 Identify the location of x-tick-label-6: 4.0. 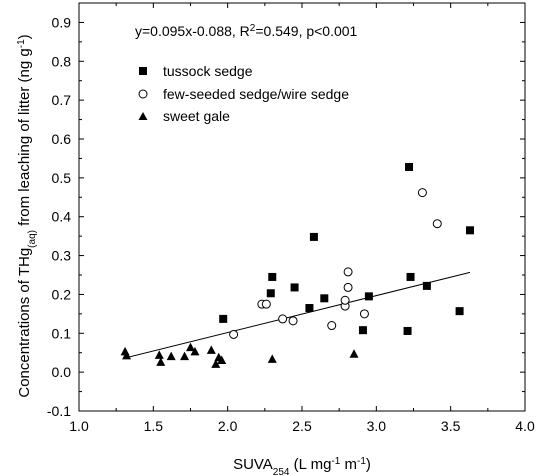
(525, 426).